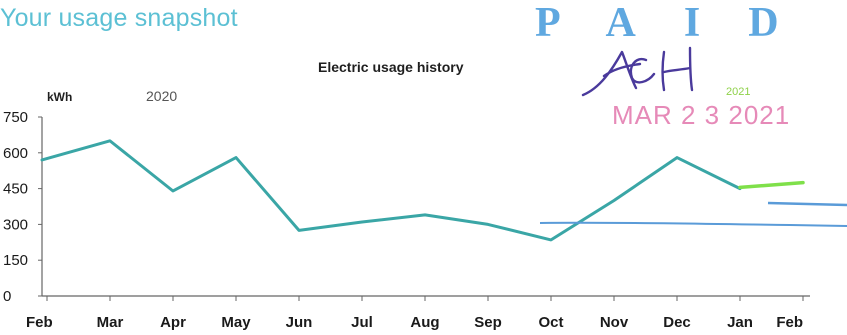 This screenshot has width=847, height=335. Describe the element at coordinates (693, 224) in the screenshot. I see `stamp-pen-stroke-long` at that location.